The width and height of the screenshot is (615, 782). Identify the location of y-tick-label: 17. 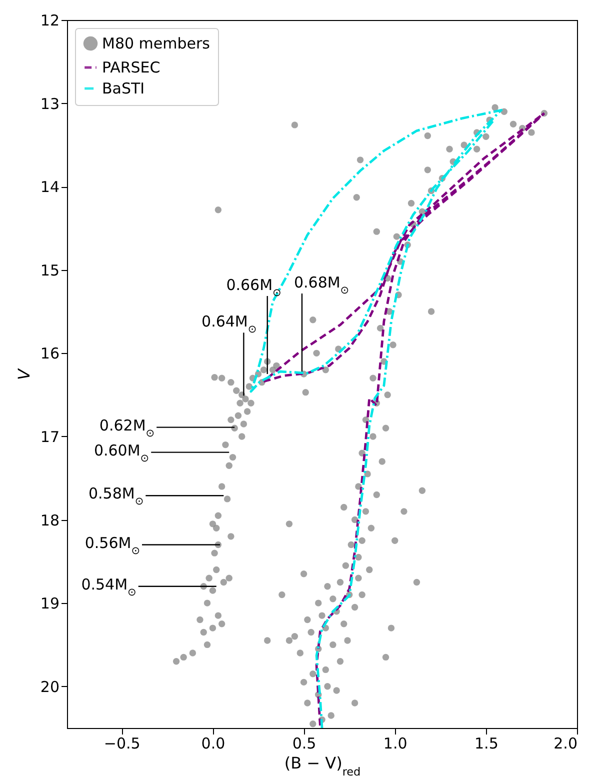
(50, 437).